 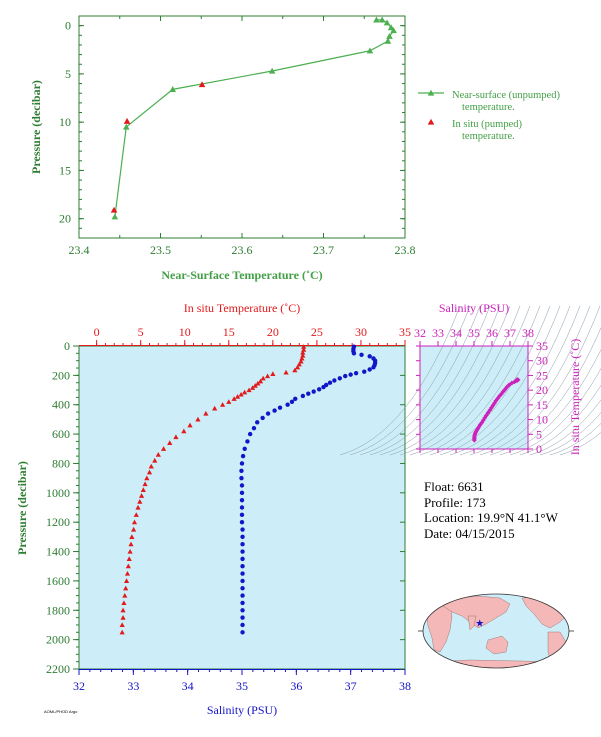 I want to click on profile-salinity-ticks: 32 33 34 35 36 37 38, so click(x=242, y=681).